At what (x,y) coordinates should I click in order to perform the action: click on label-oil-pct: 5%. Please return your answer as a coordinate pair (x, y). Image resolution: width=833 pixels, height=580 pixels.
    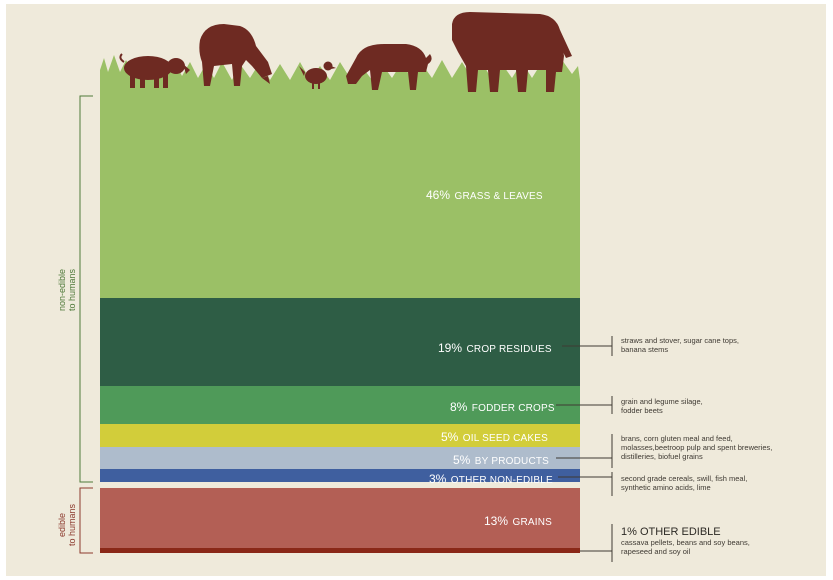
    Looking at the image, I should click on (450, 437).